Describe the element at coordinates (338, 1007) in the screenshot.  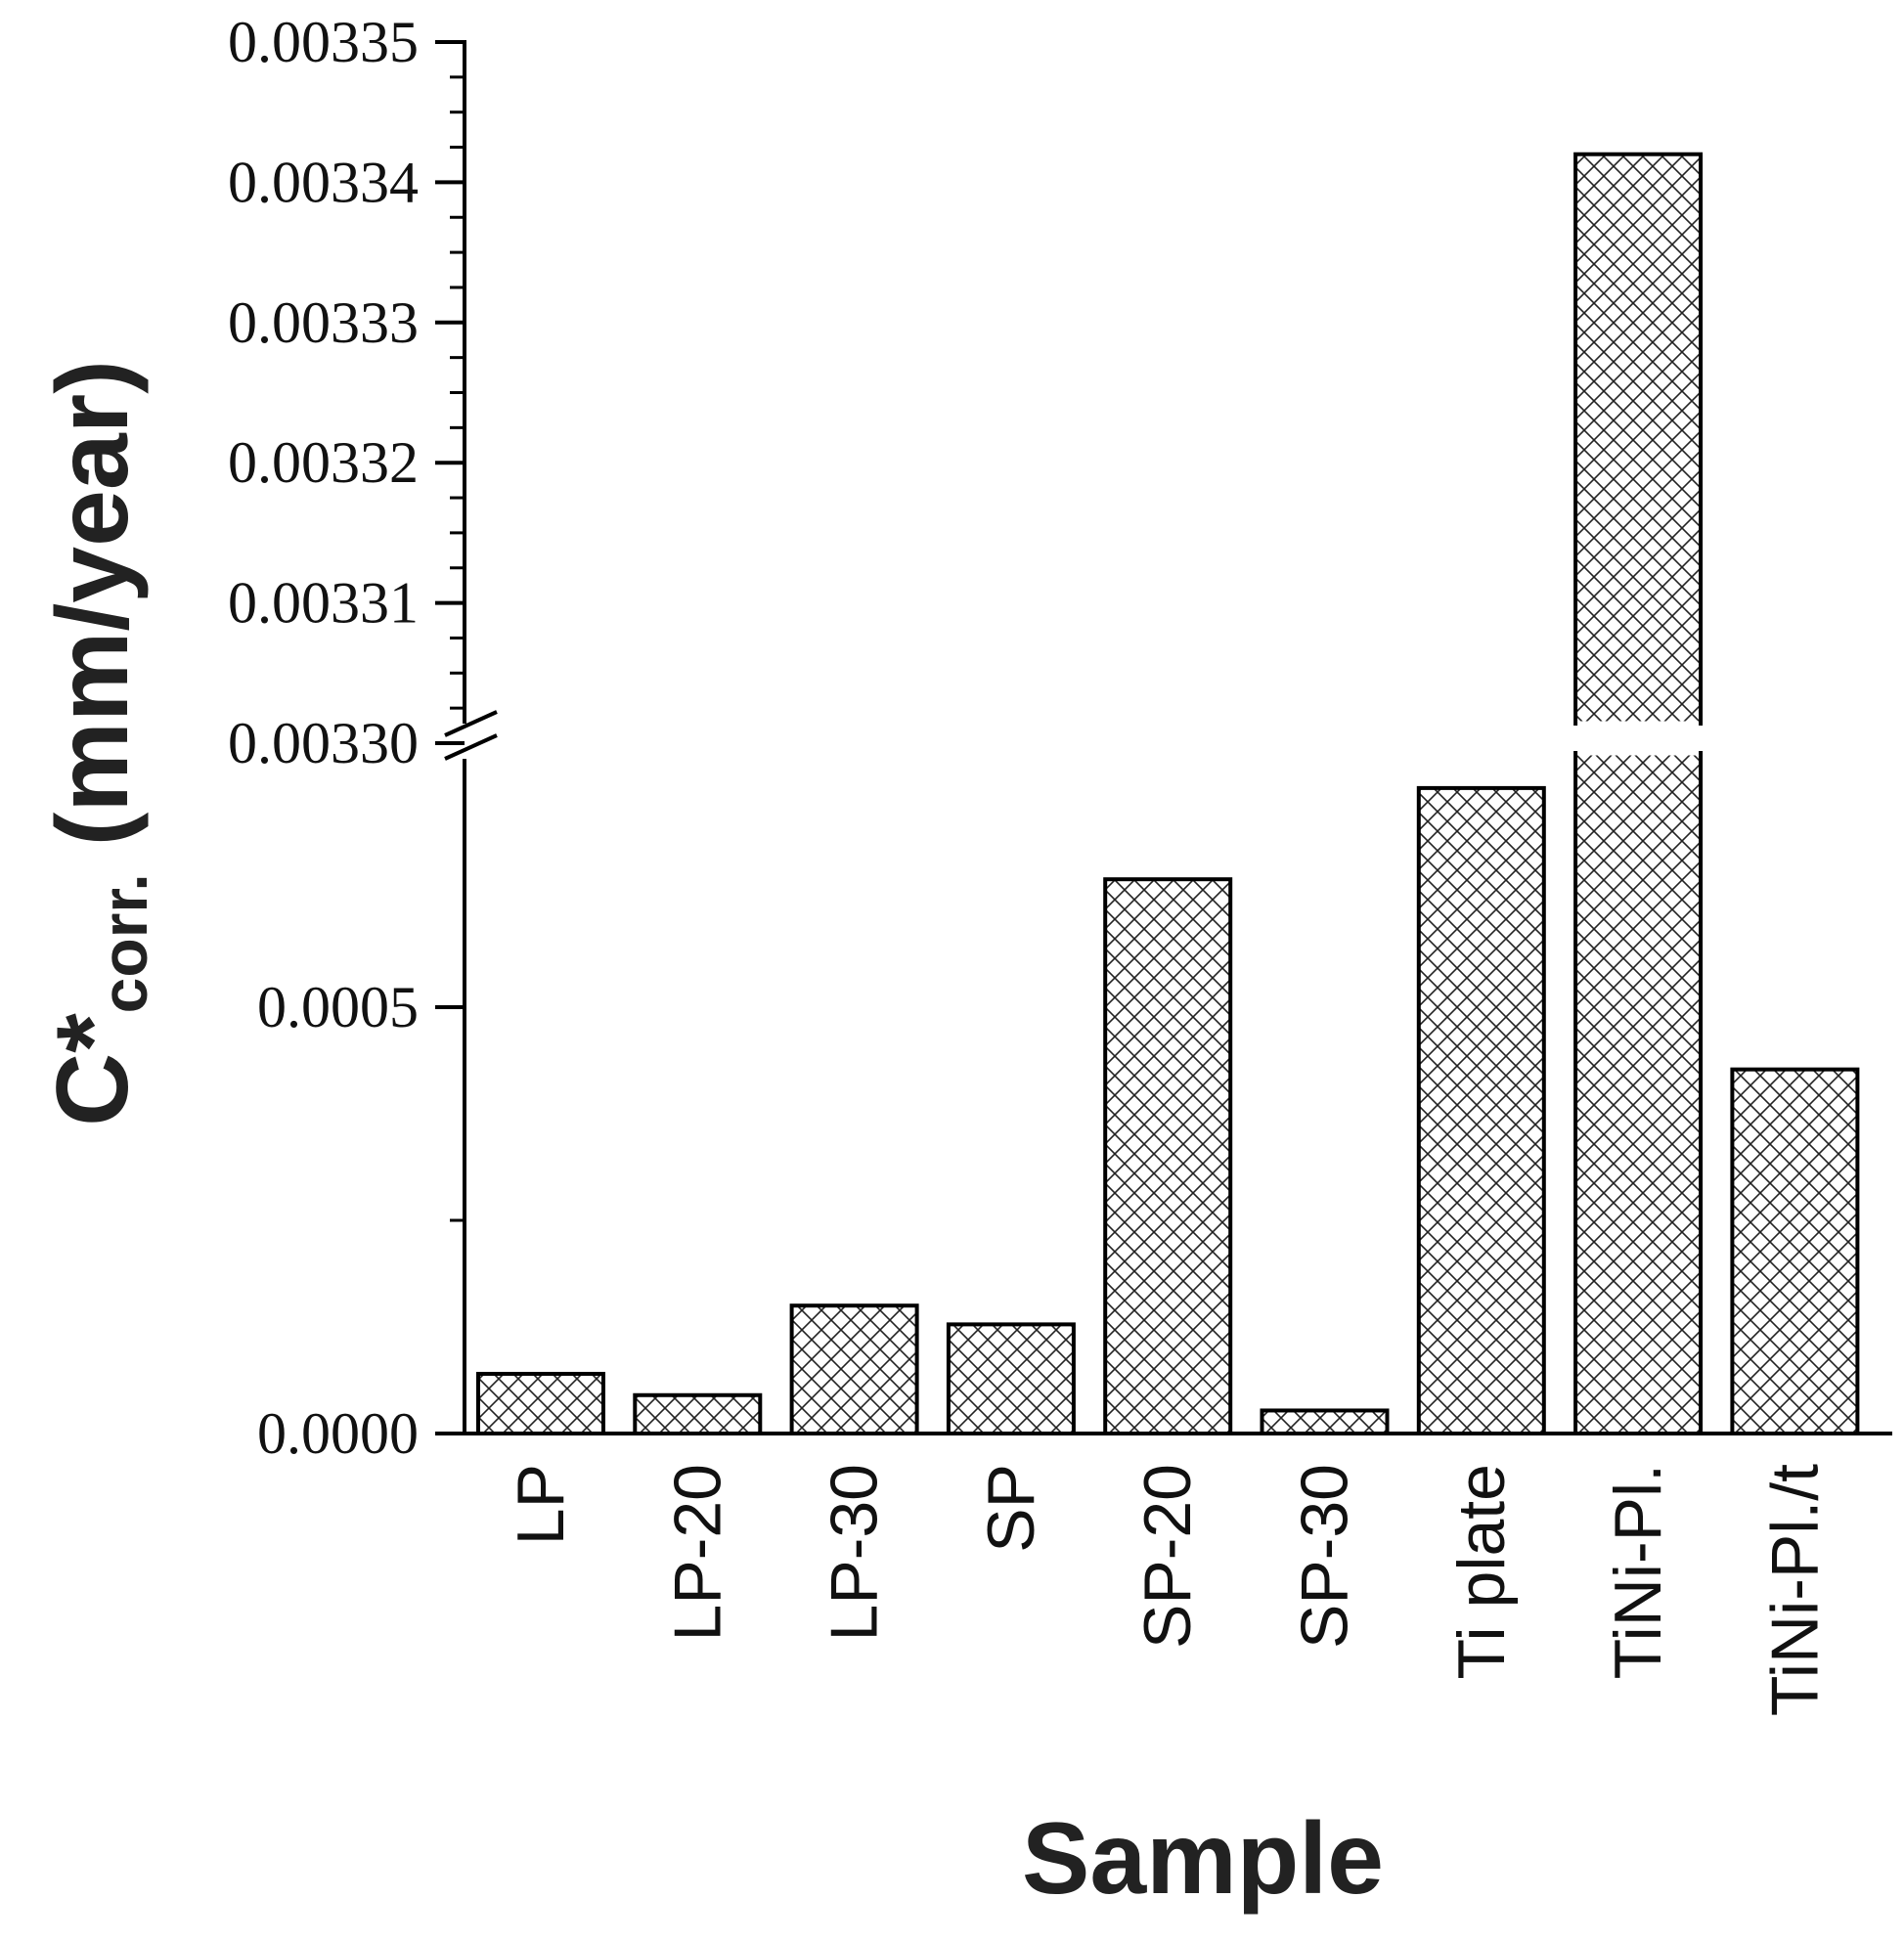
I see `y-tick-label-lower-1: 0.0005` at that location.